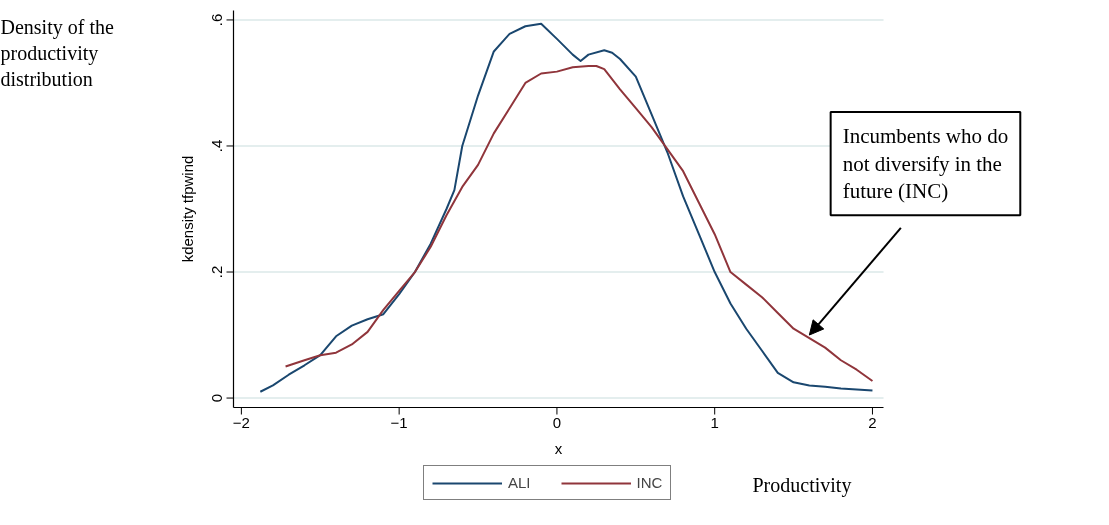  I want to click on x-tick-label: 2, so click(872, 422).